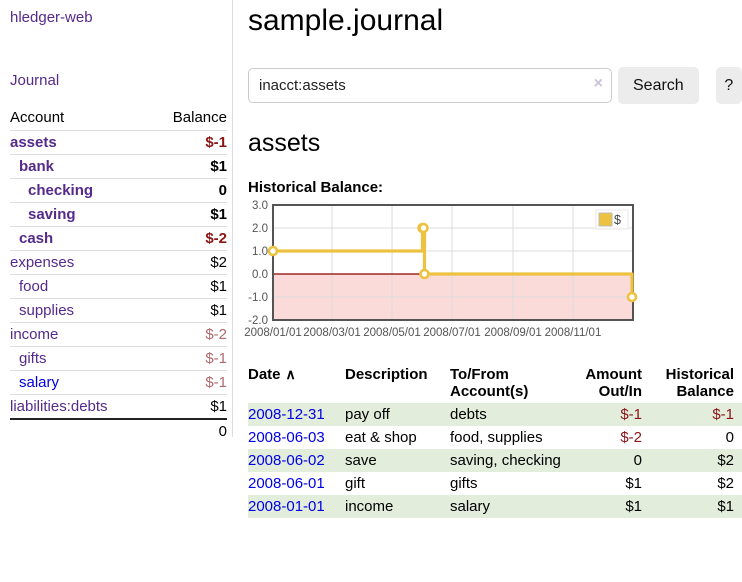 The height and width of the screenshot is (582, 742). I want to click on account-balance: 0, so click(188, 190).